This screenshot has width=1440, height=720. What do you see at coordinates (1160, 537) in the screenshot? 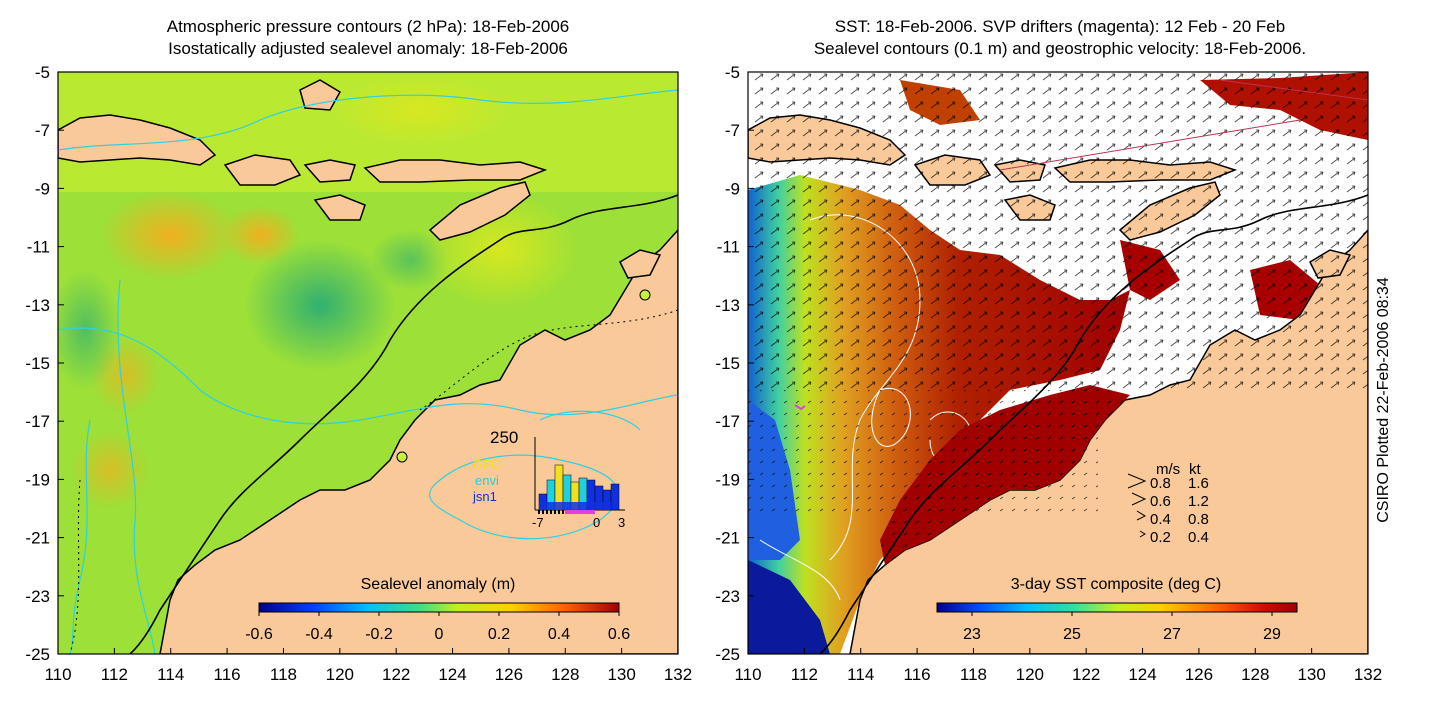
I see `legend-ms: 0.2` at bounding box center [1160, 537].